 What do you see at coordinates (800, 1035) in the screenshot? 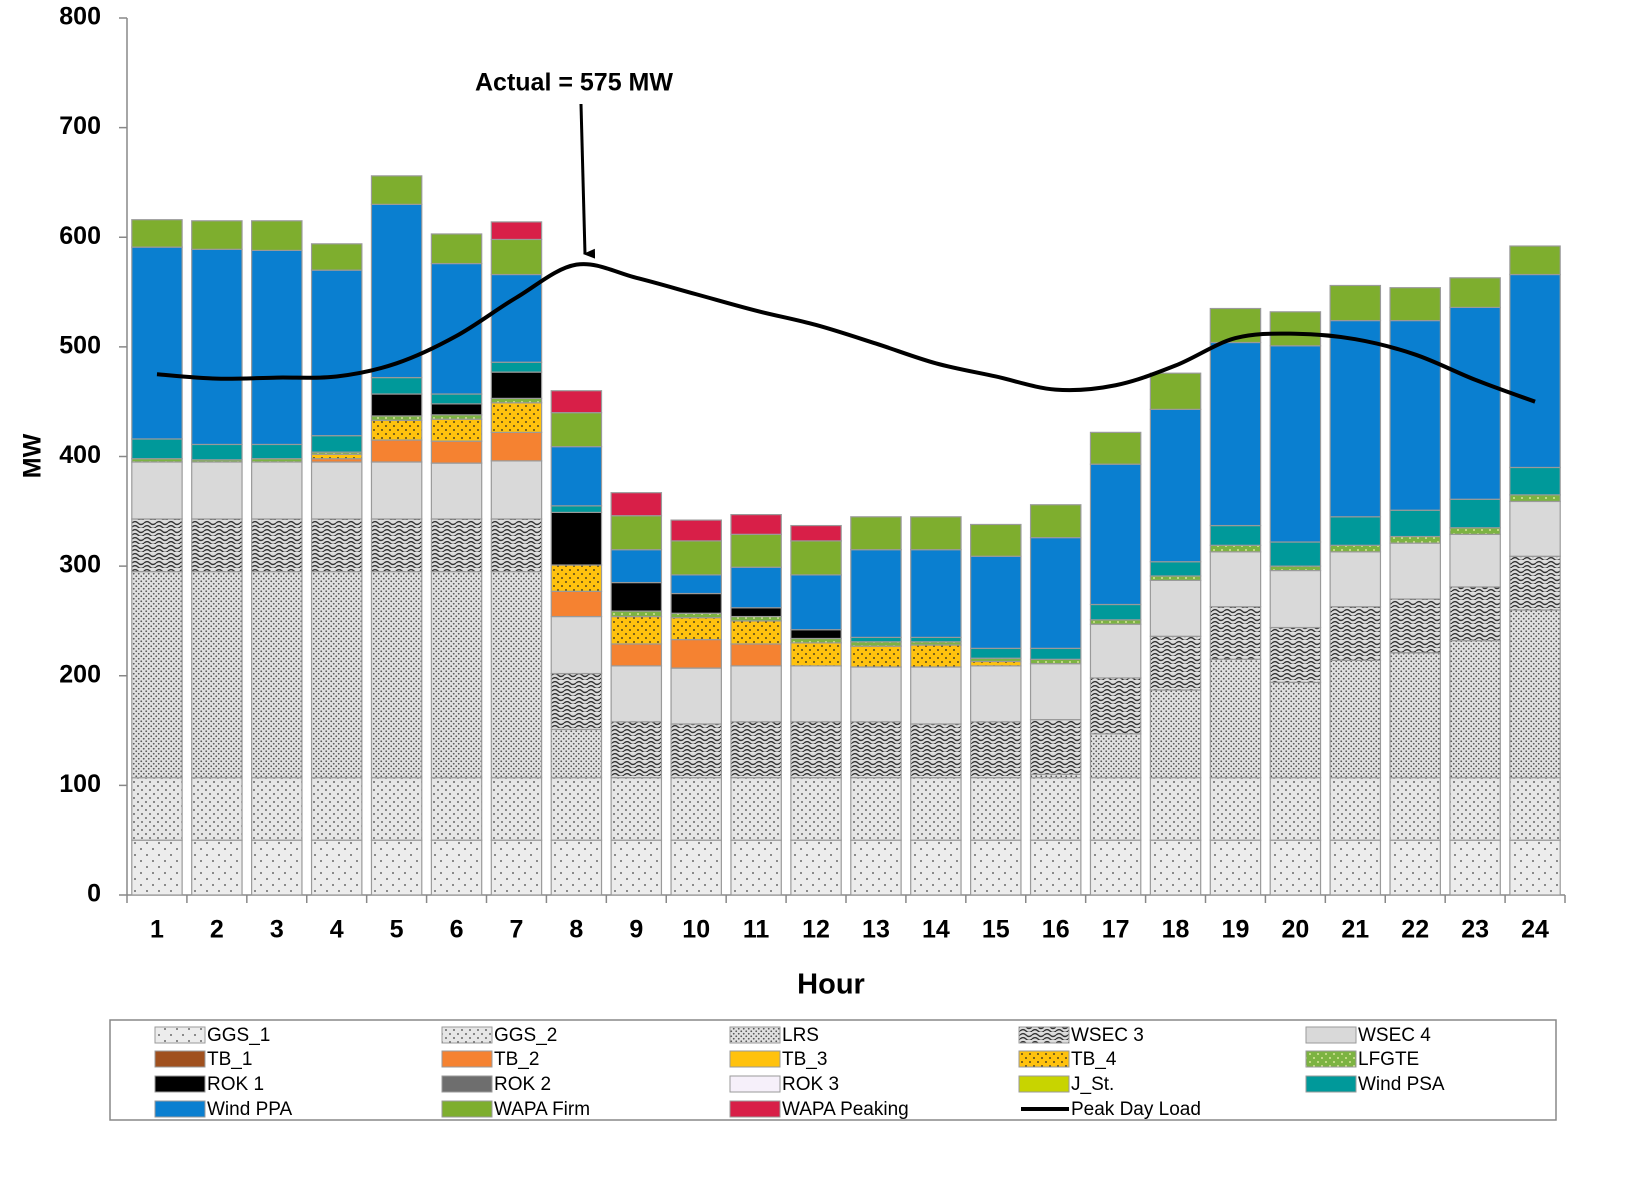
I see `legend-label: LRS` at bounding box center [800, 1035].